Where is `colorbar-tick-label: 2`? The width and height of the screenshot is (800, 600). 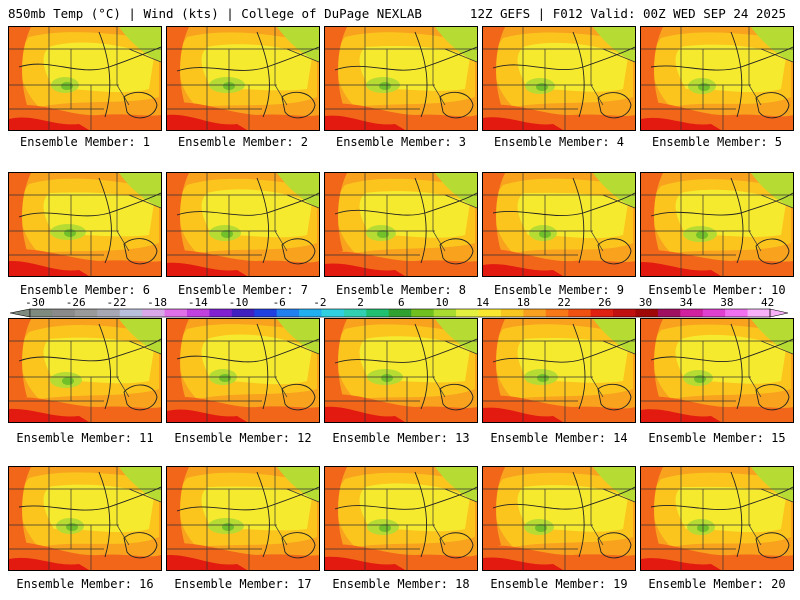 colorbar-tick-label: 2 is located at coordinates (360, 302).